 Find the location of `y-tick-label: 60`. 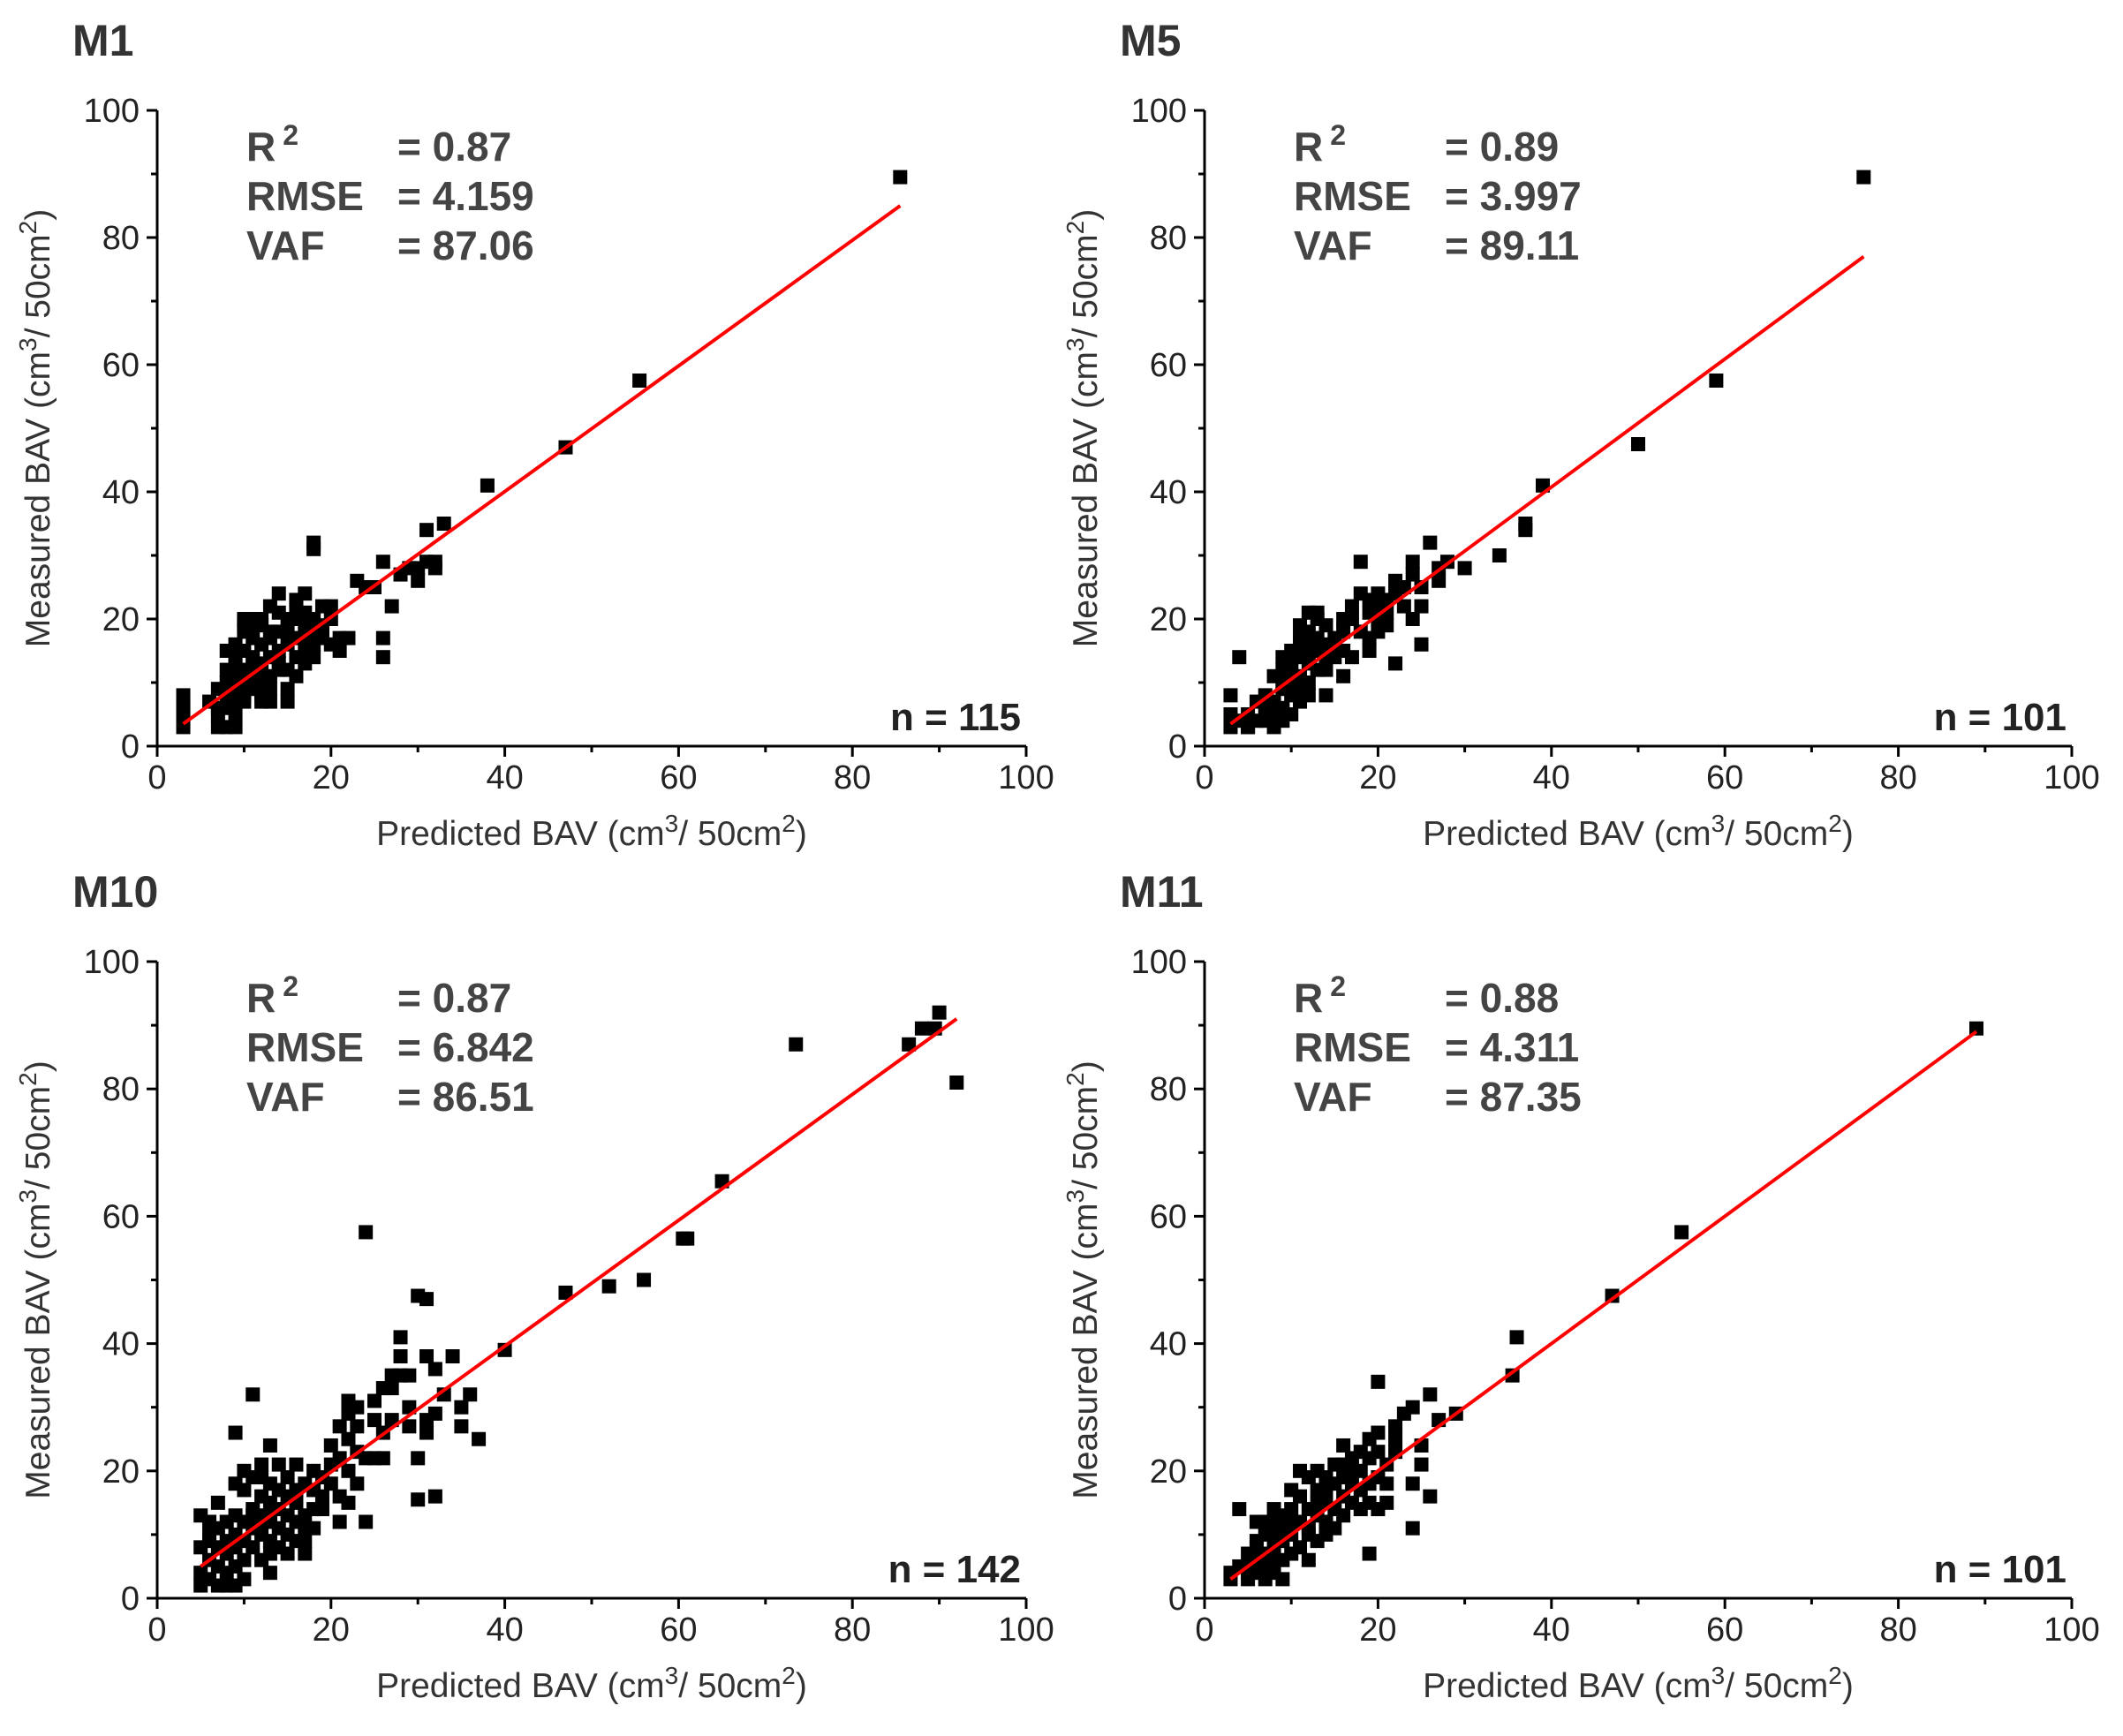

y-tick-label: 60 is located at coordinates (1169, 1217).